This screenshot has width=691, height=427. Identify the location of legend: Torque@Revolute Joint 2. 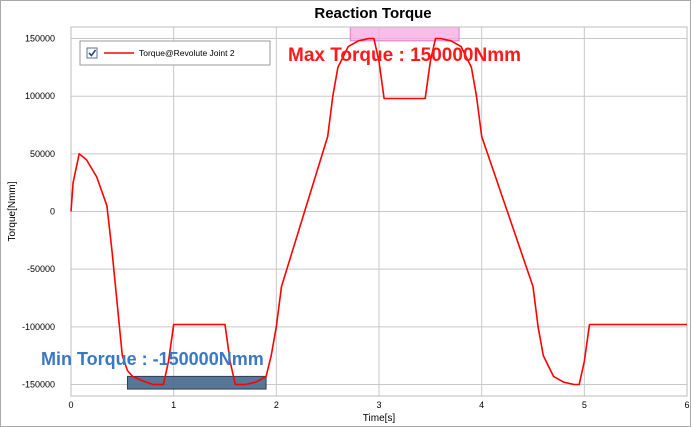
(175, 53).